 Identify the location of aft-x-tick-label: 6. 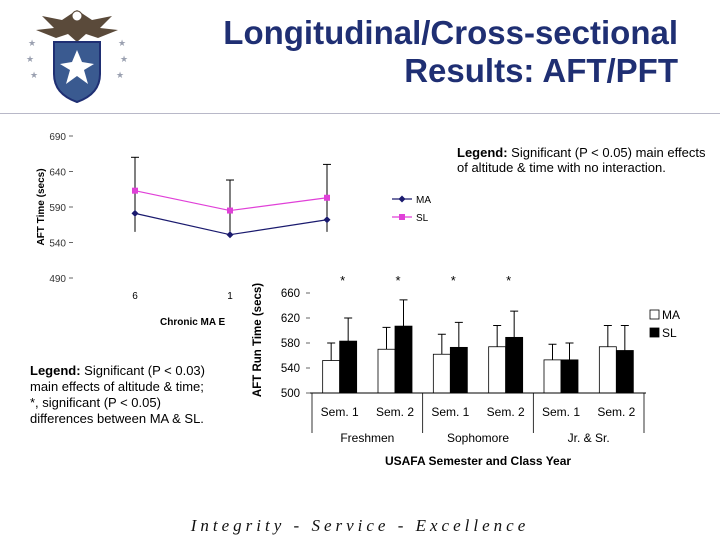
(135, 296).